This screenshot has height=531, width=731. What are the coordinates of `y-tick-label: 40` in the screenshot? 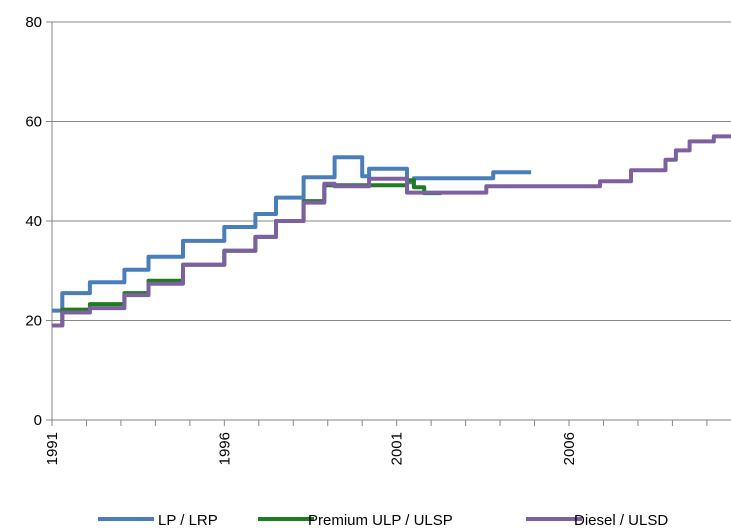 It's located at (33, 221).